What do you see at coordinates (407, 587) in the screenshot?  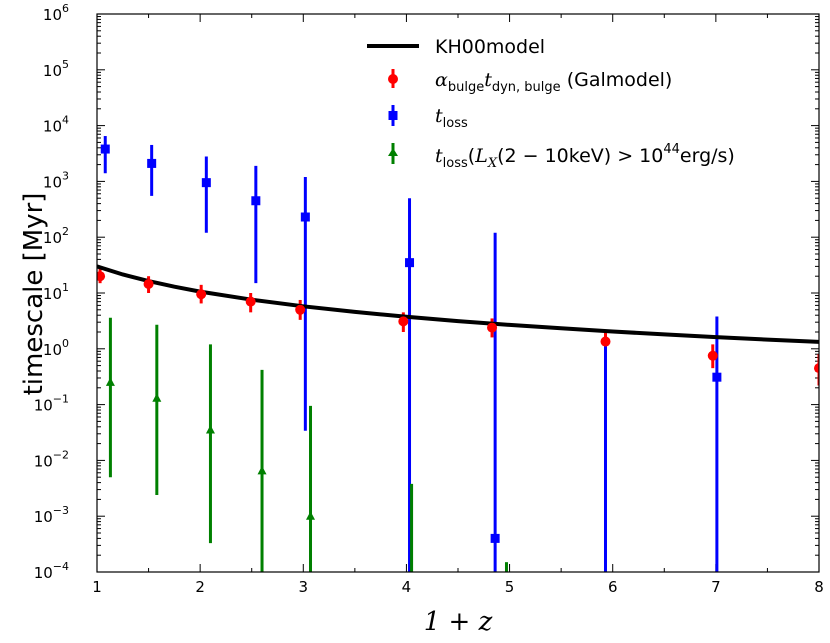 I see `x-tick-label: 4` at bounding box center [407, 587].